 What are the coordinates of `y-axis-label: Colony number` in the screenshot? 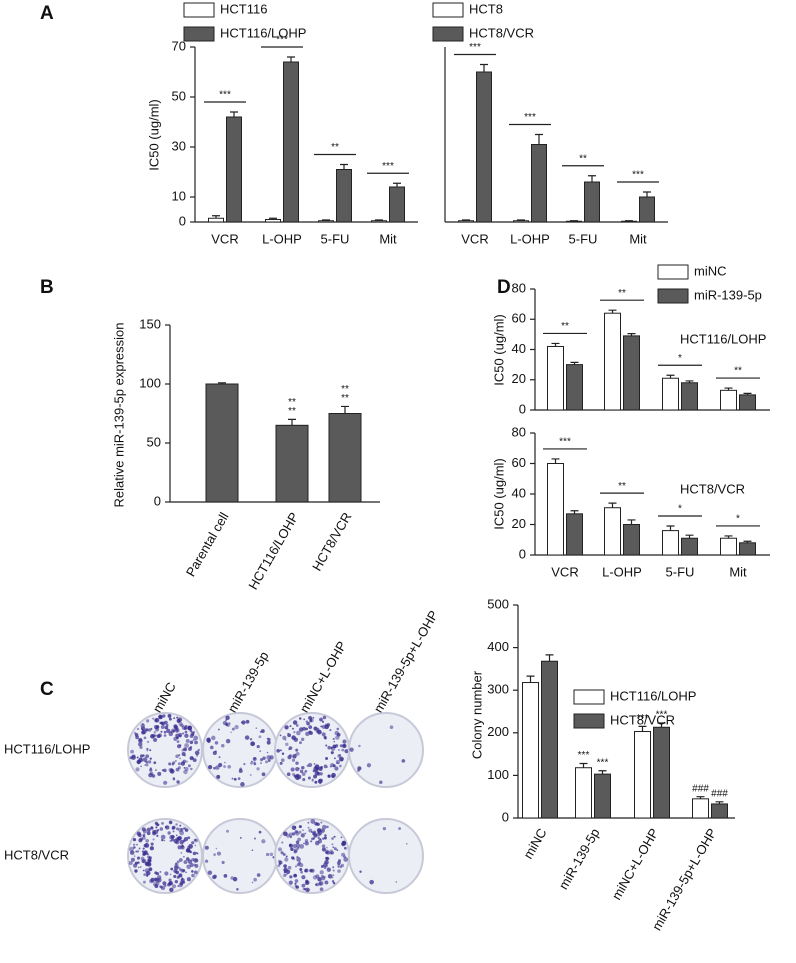 It's located at (476, 714).